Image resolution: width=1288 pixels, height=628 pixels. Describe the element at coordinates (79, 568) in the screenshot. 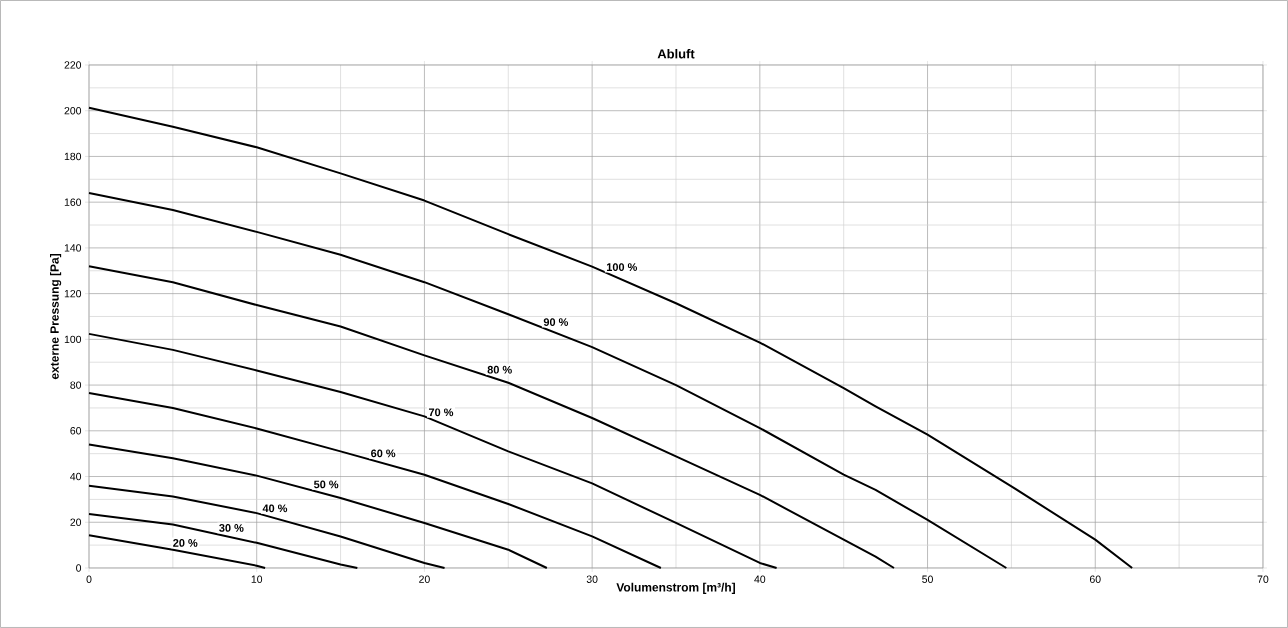

I see `y-tick-label: 0` at that location.